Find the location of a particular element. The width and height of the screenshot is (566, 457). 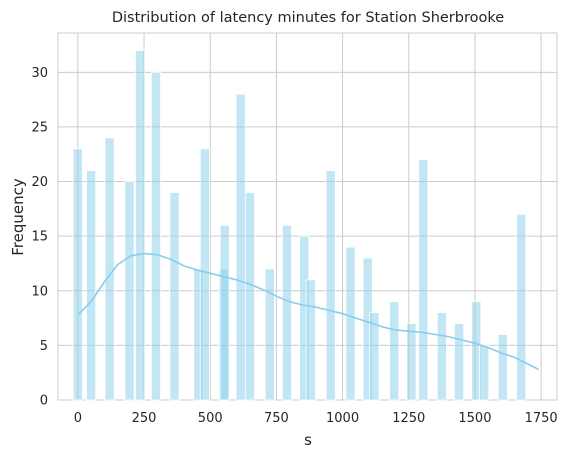

y-tick-label: 15 is located at coordinates (39, 237).